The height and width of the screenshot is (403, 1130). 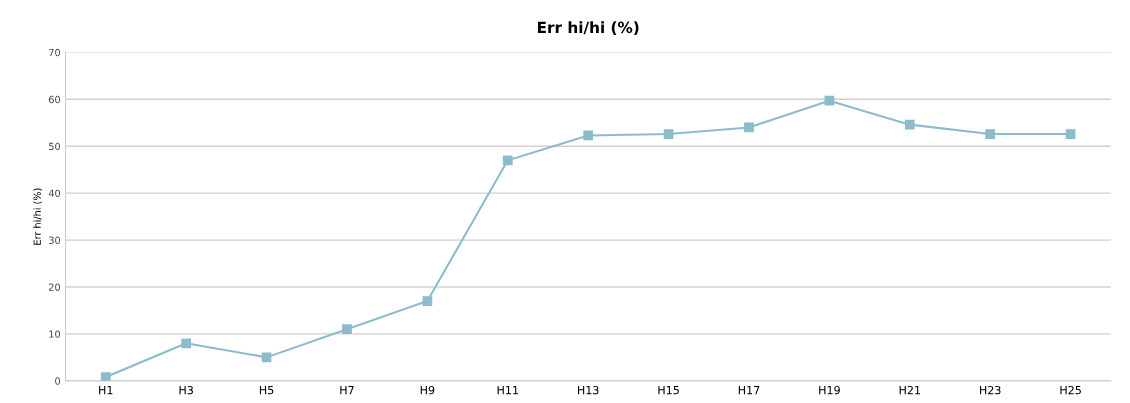 What do you see at coordinates (1070, 390) in the screenshot?
I see `x-tick-label: H25` at bounding box center [1070, 390].